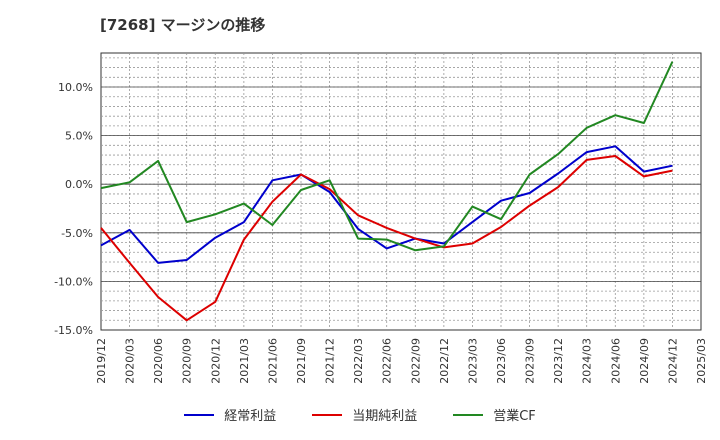 This screenshot has height=440, width=720. What do you see at coordinates (472, 361) in the screenshot?
I see `x-tick-label: 2023/03` at bounding box center [472, 361].